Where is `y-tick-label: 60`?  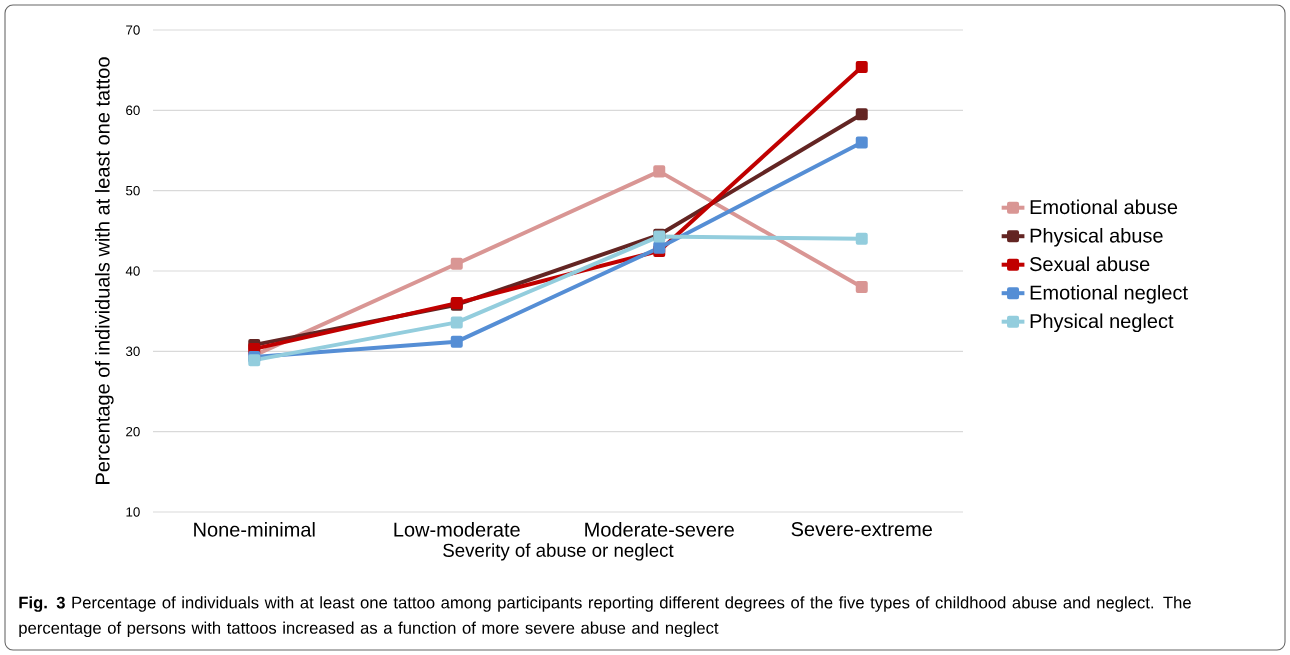 y-tick-label: 60 is located at coordinates (133, 110).